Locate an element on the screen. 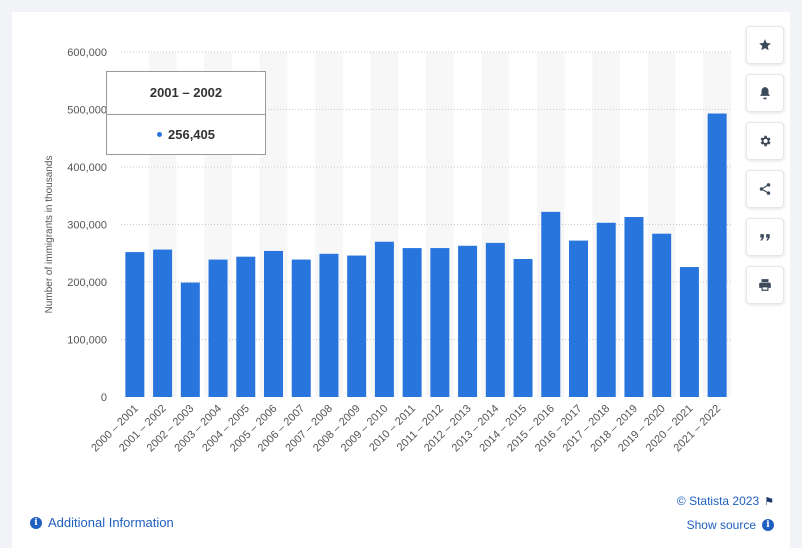 This screenshot has width=802, height=548. notification-button is located at coordinates (765, 93).